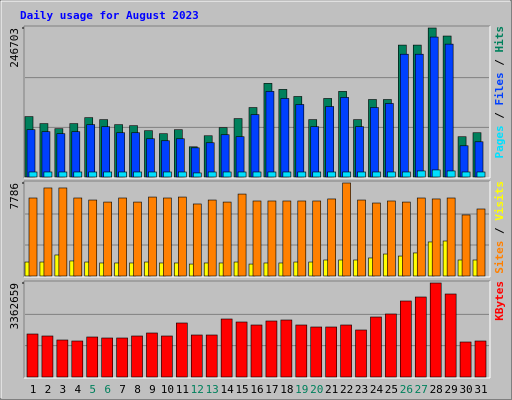 The image size is (512, 400). I want to click on x-tick-label: 9, so click(152, 389).